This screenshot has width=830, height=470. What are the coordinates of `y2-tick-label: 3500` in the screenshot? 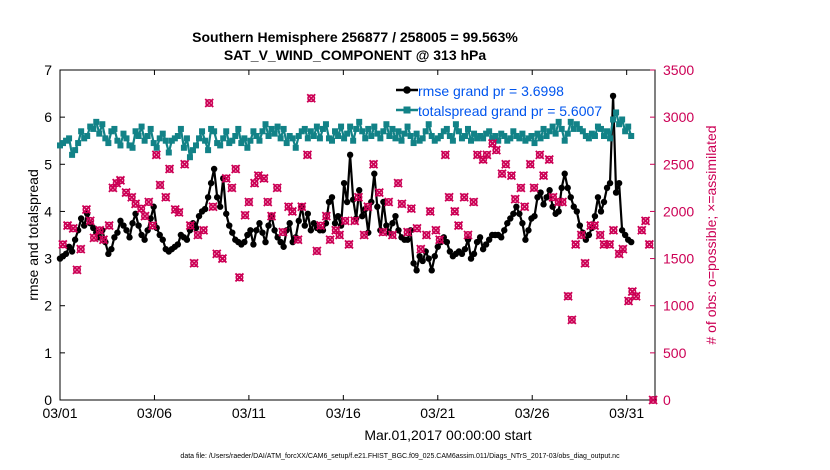 It's located at (678, 70).